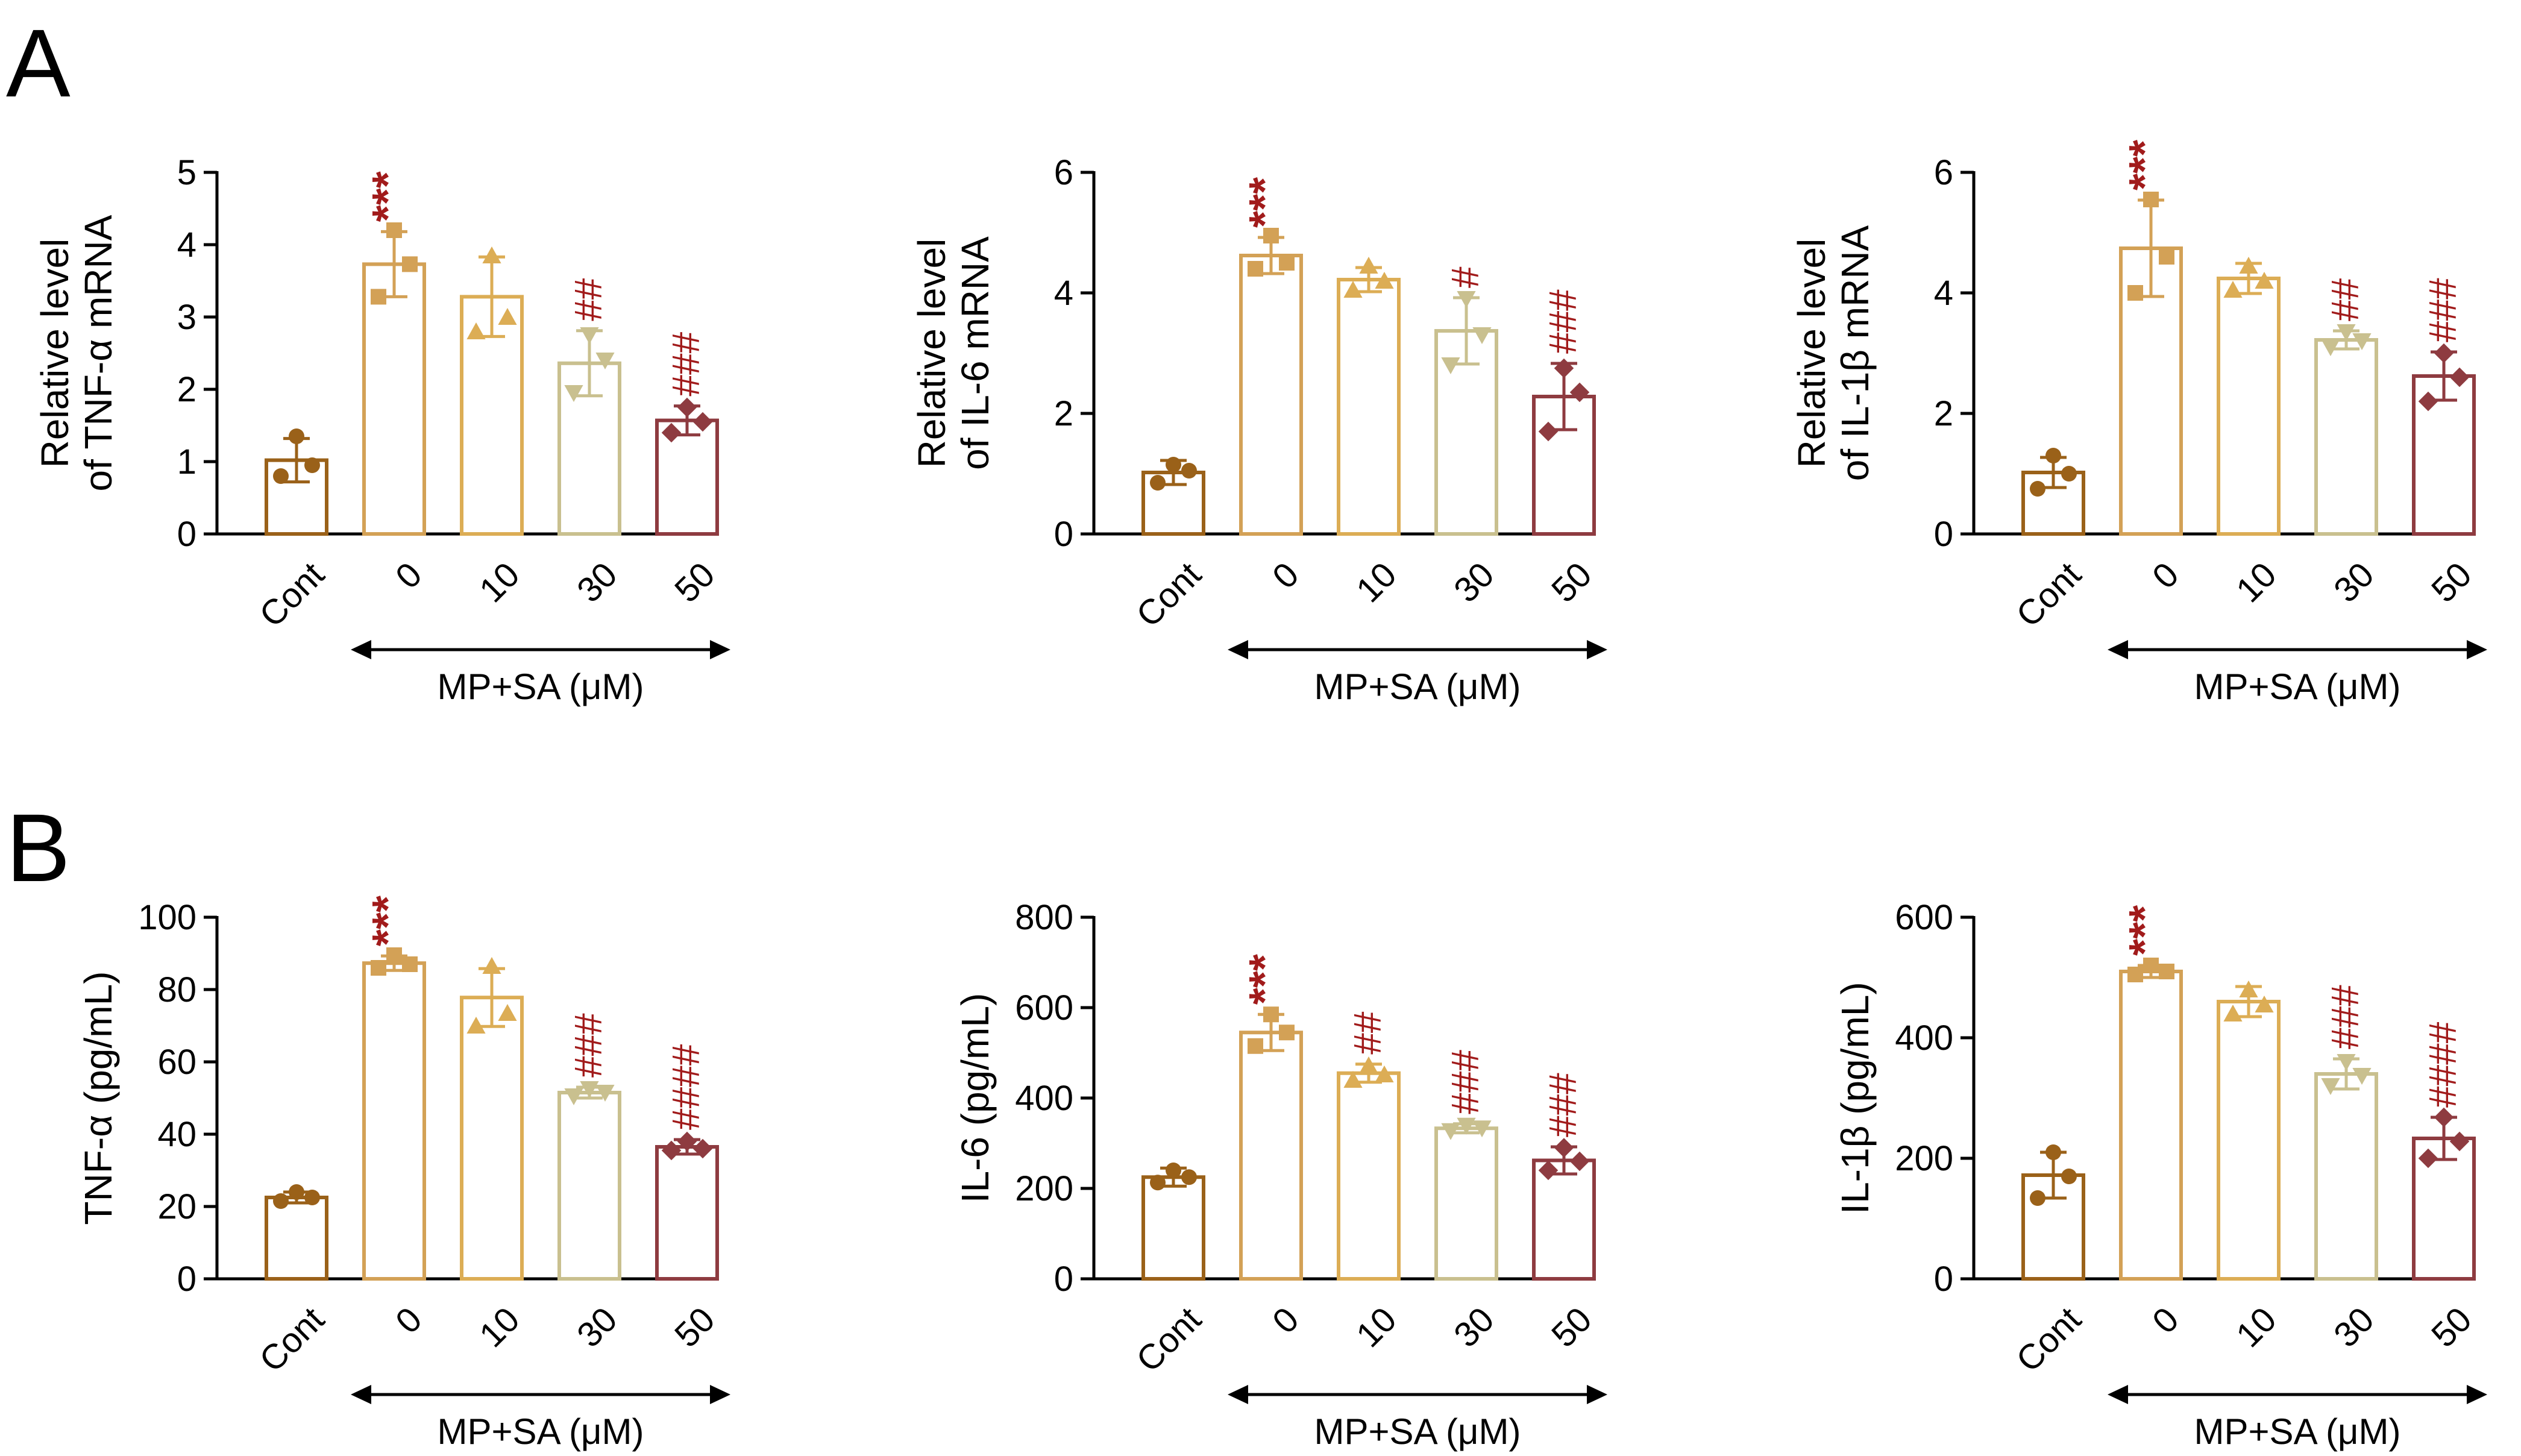  Describe the element at coordinates (187, 317) in the screenshot. I see `y-tick-label: 3` at that location.